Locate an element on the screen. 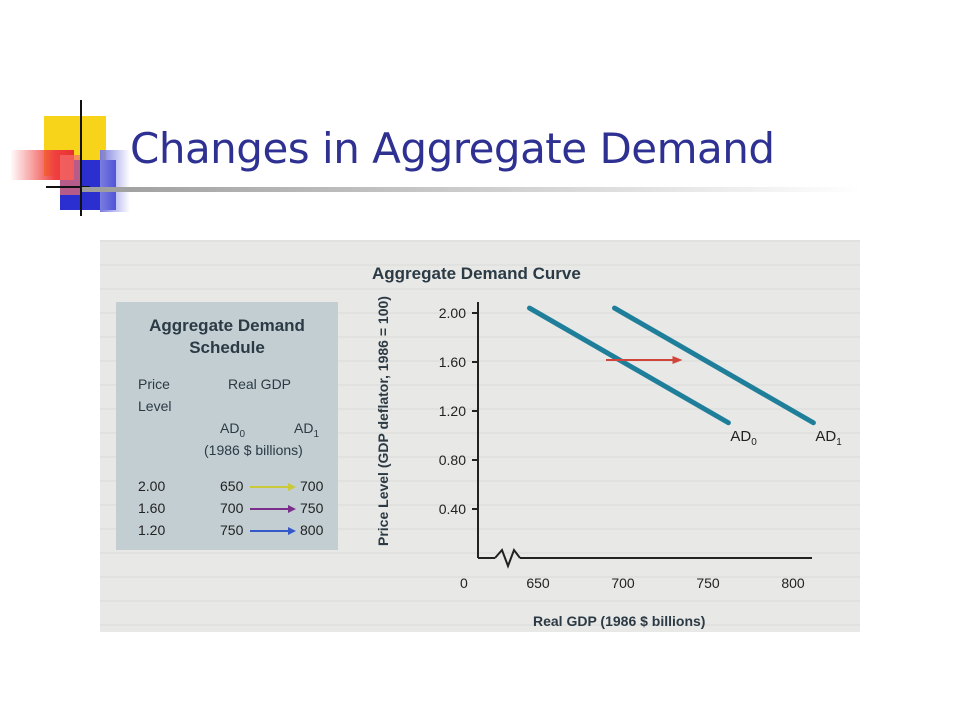  schedule-units: (1986 $ billions) is located at coordinates (253, 450).